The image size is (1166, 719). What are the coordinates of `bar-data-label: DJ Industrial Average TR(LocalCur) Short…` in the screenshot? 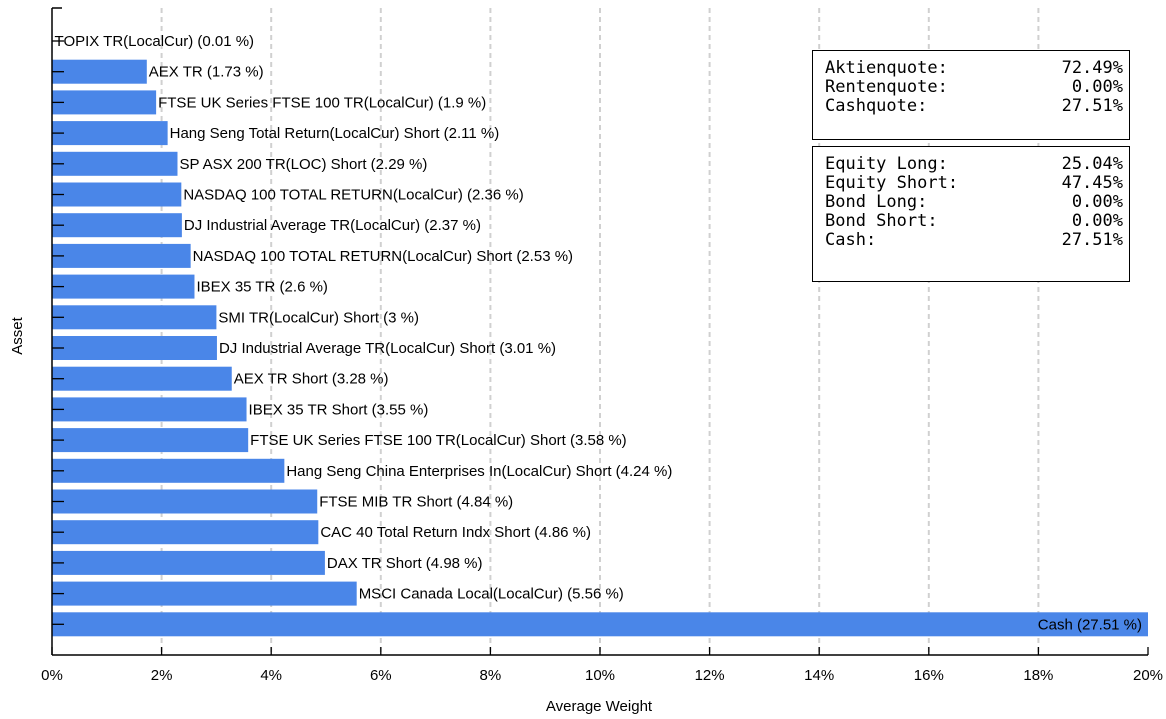 It's located at (387, 348).